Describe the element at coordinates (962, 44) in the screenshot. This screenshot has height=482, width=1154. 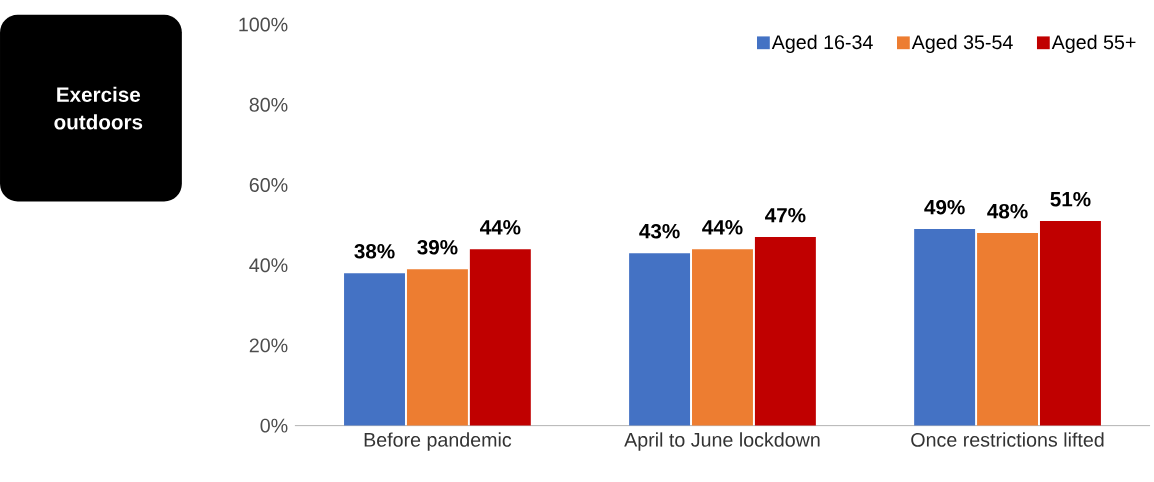
I see `legend-label: Aged 35-54` at that location.